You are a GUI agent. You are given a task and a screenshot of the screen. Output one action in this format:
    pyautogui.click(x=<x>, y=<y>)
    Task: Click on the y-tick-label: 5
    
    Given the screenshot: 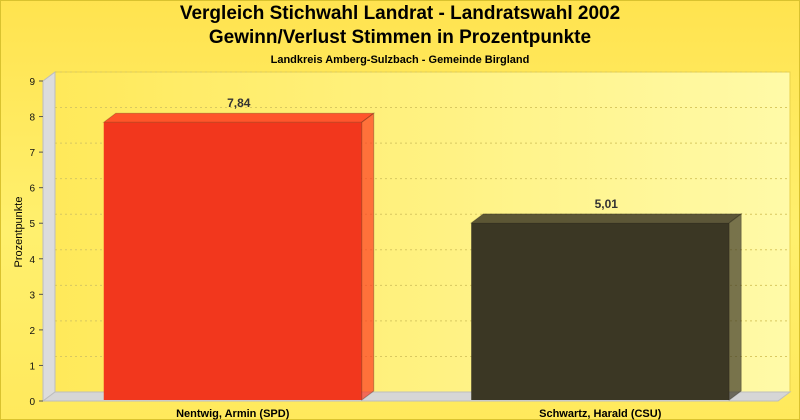 What is the action you would take?
    pyautogui.click(x=32, y=224)
    